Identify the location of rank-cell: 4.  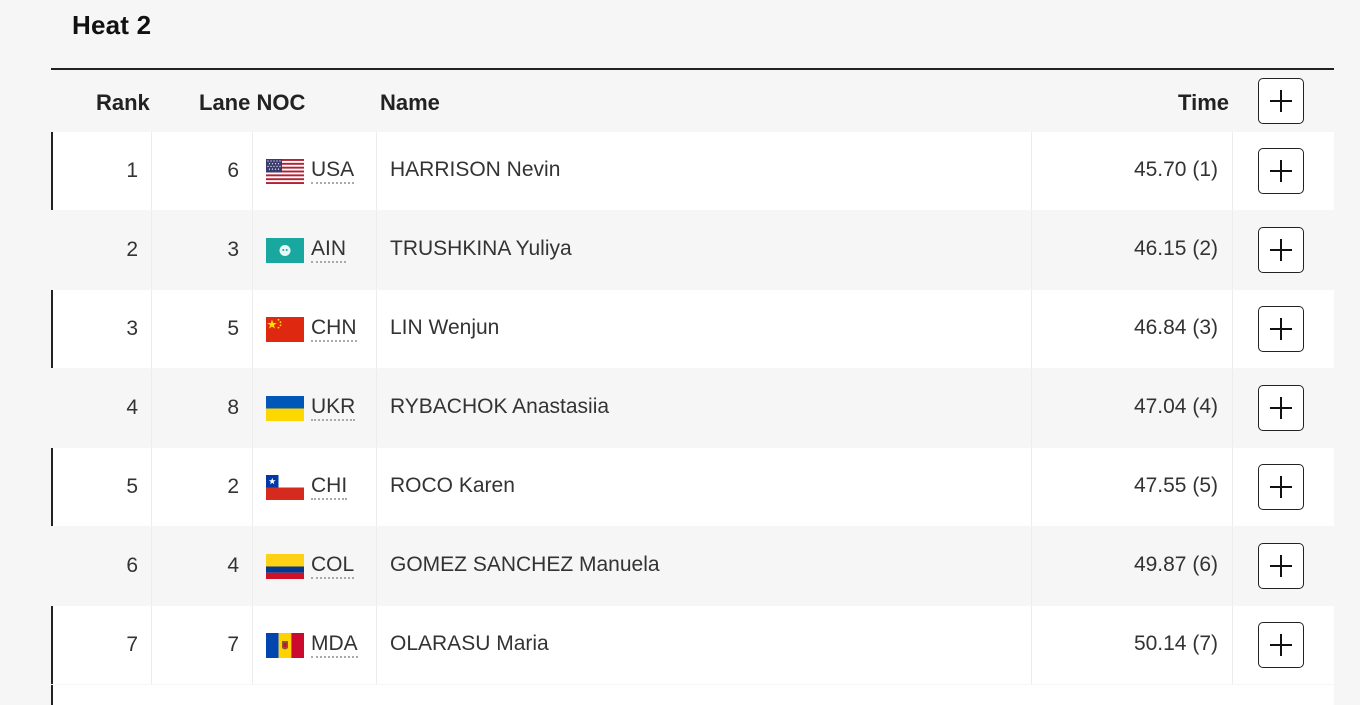
(132, 407).